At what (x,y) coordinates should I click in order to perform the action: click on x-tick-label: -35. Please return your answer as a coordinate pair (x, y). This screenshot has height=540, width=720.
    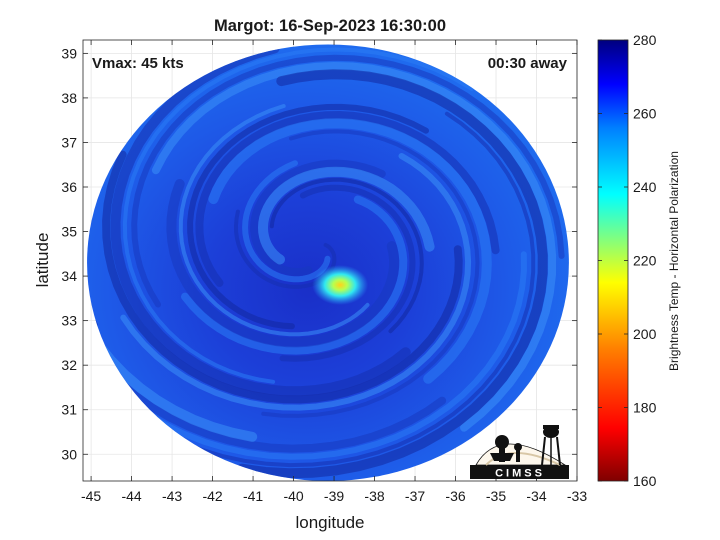
    Looking at the image, I should click on (496, 496).